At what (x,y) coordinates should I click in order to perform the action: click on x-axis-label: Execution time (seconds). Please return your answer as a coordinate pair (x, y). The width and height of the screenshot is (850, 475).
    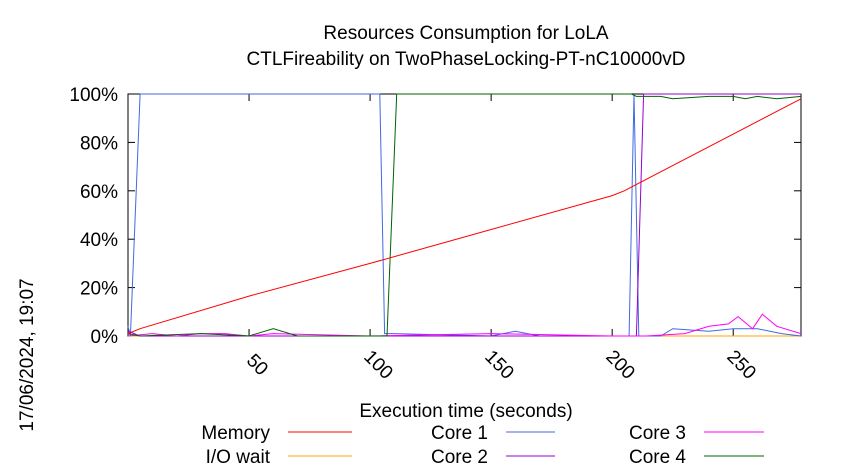
    Looking at the image, I should click on (465, 411).